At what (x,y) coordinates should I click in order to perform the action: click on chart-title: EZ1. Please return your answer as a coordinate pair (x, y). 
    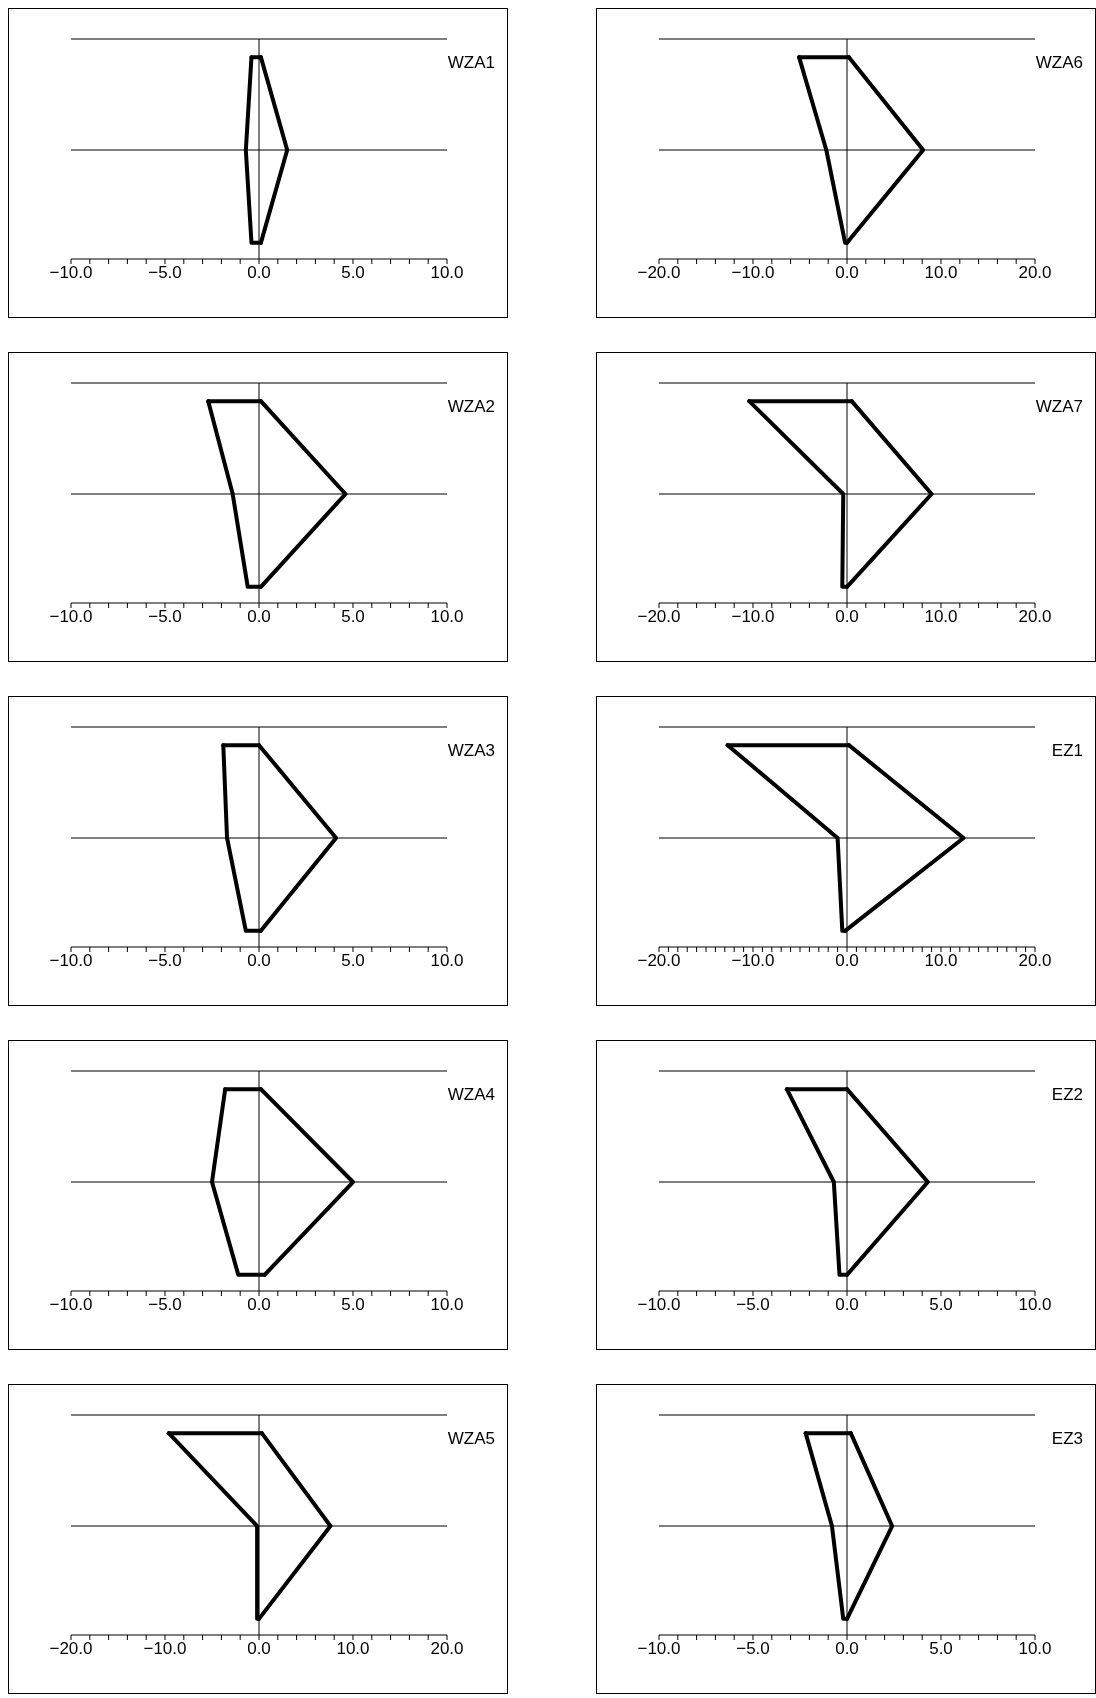
    Looking at the image, I should click on (1067, 751).